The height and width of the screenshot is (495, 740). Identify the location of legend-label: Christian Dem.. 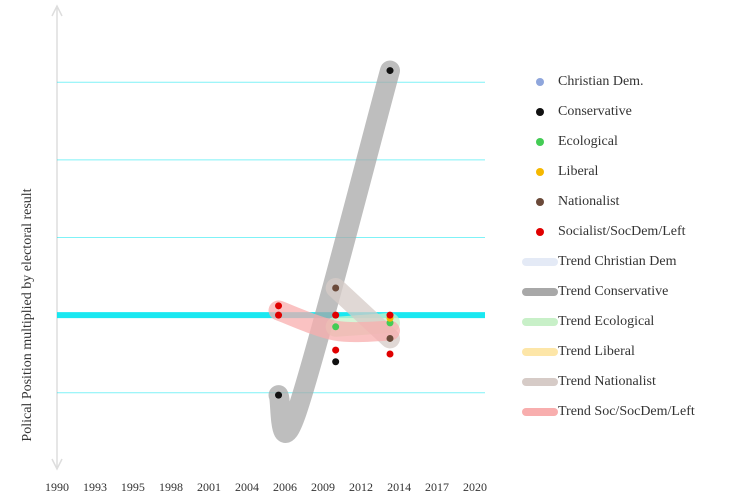
(601, 81).